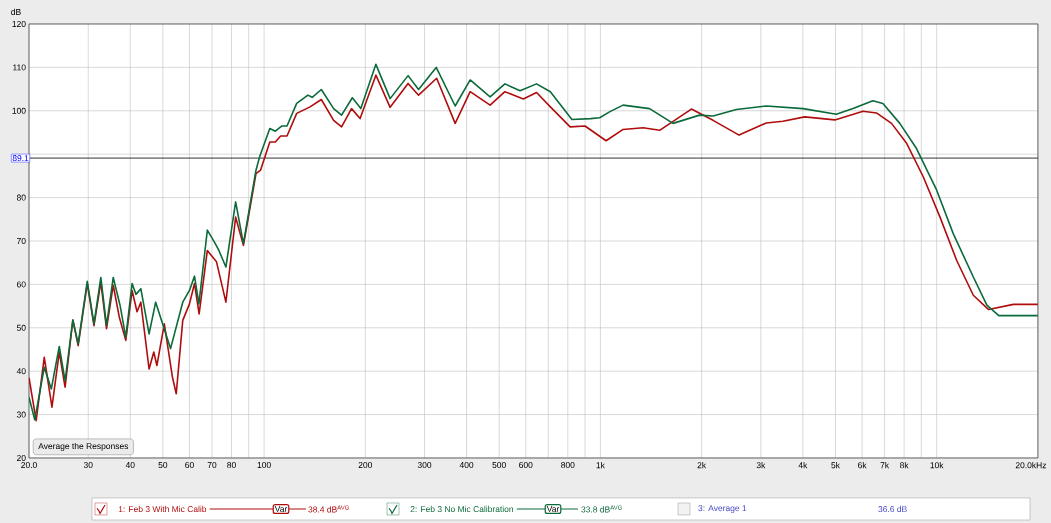 This screenshot has width=1051, height=523. I want to click on y-tick-label: 70, so click(21, 240).